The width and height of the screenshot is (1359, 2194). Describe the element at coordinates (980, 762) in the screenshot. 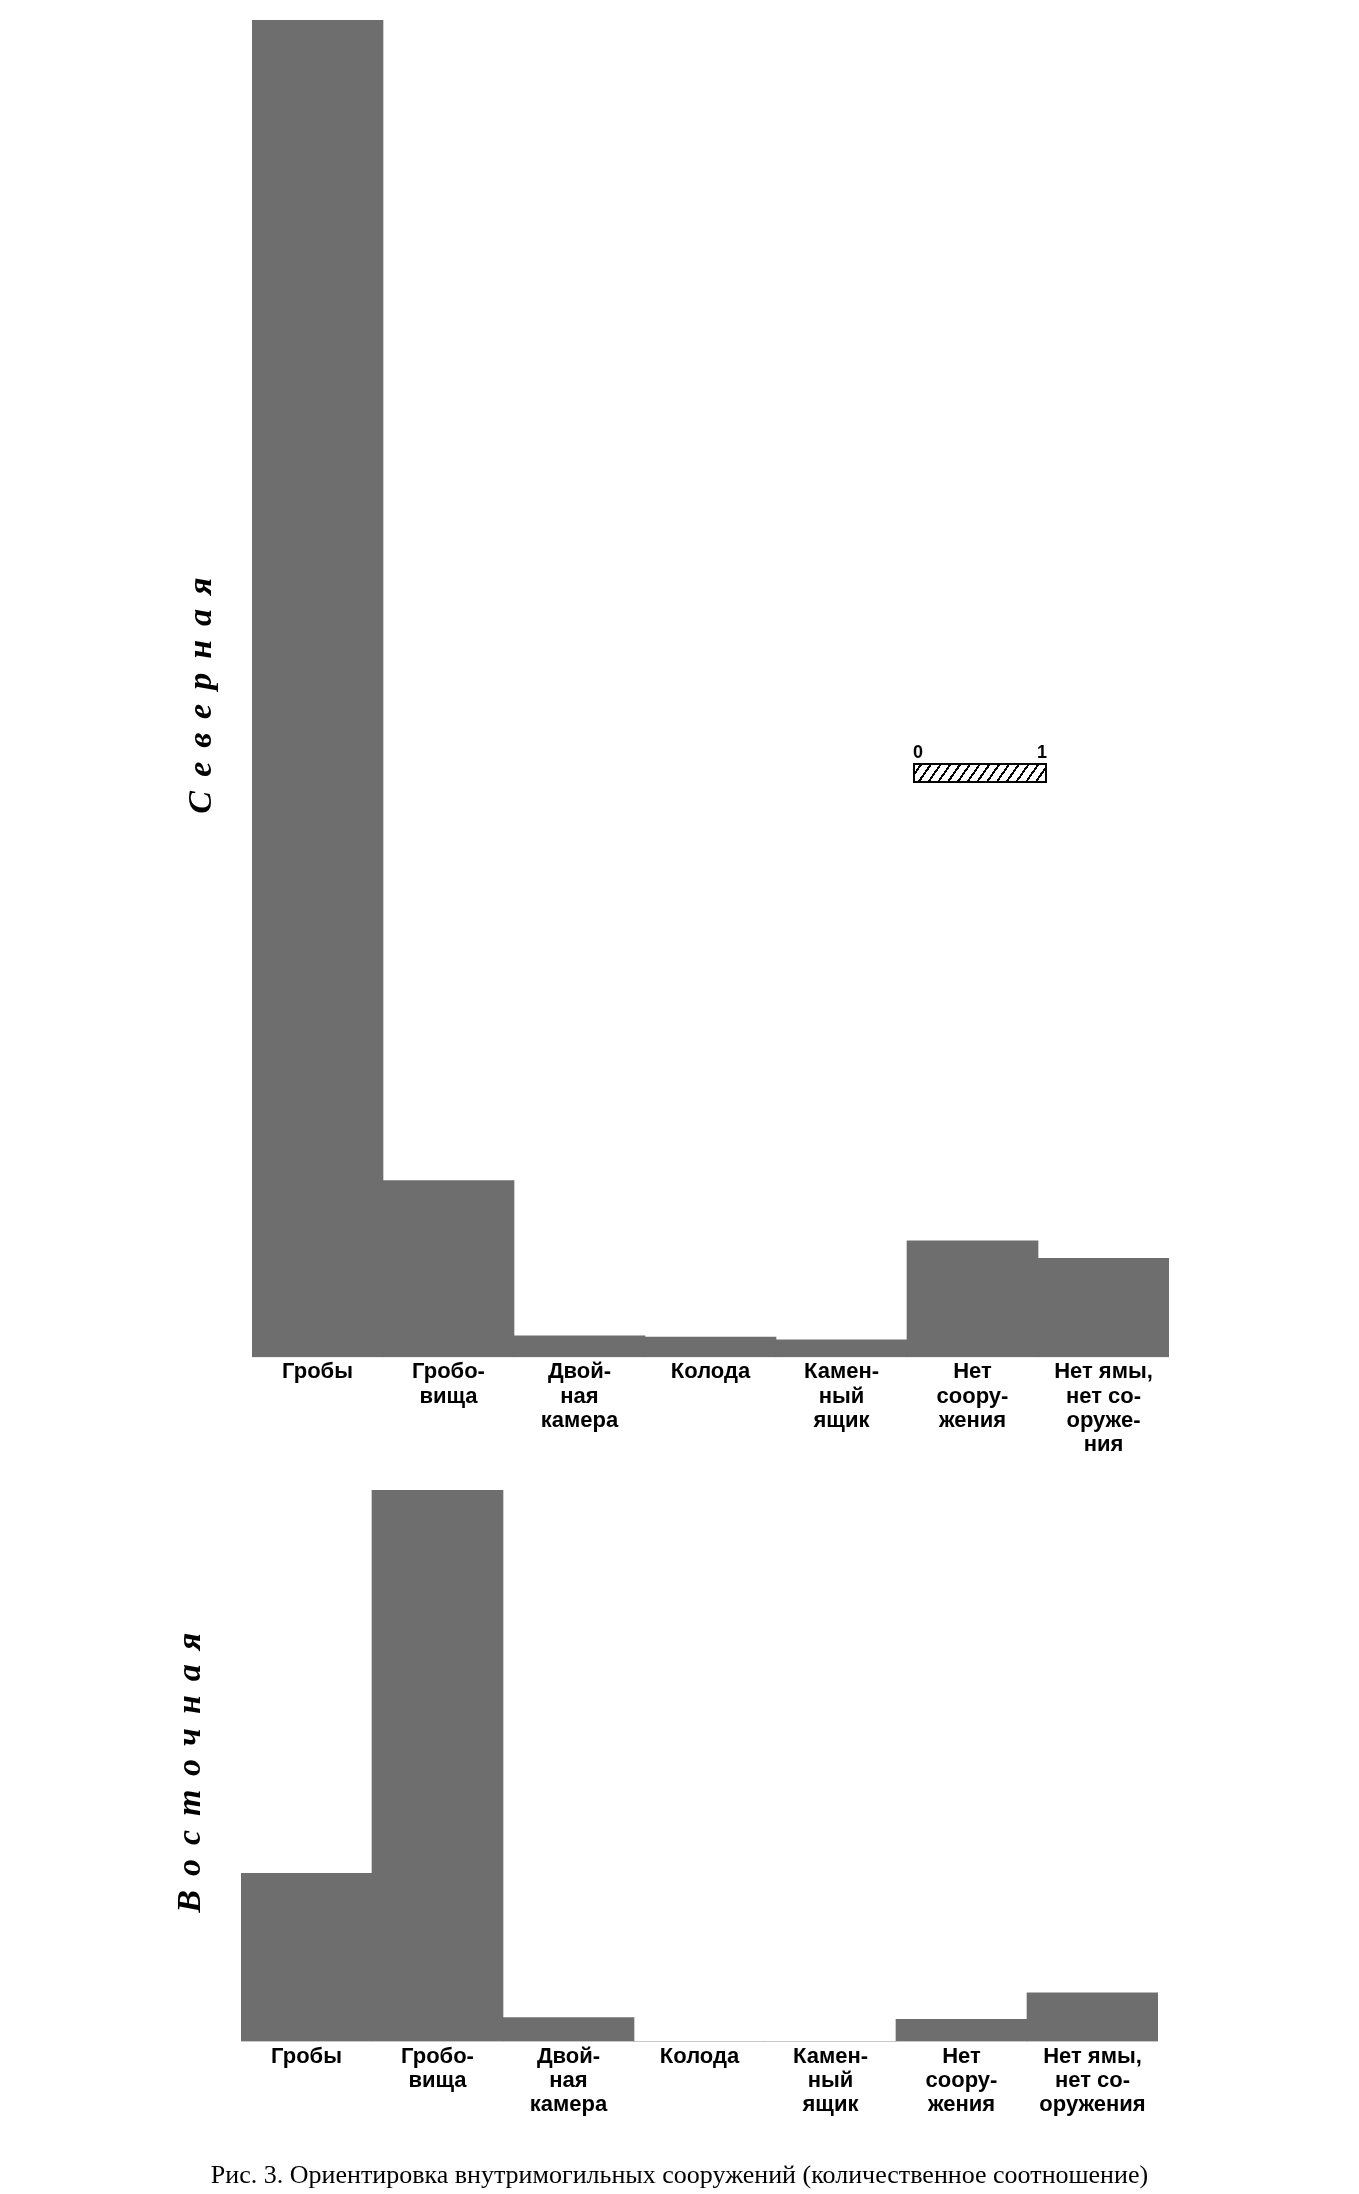

I see `scale-key: 0 1` at that location.